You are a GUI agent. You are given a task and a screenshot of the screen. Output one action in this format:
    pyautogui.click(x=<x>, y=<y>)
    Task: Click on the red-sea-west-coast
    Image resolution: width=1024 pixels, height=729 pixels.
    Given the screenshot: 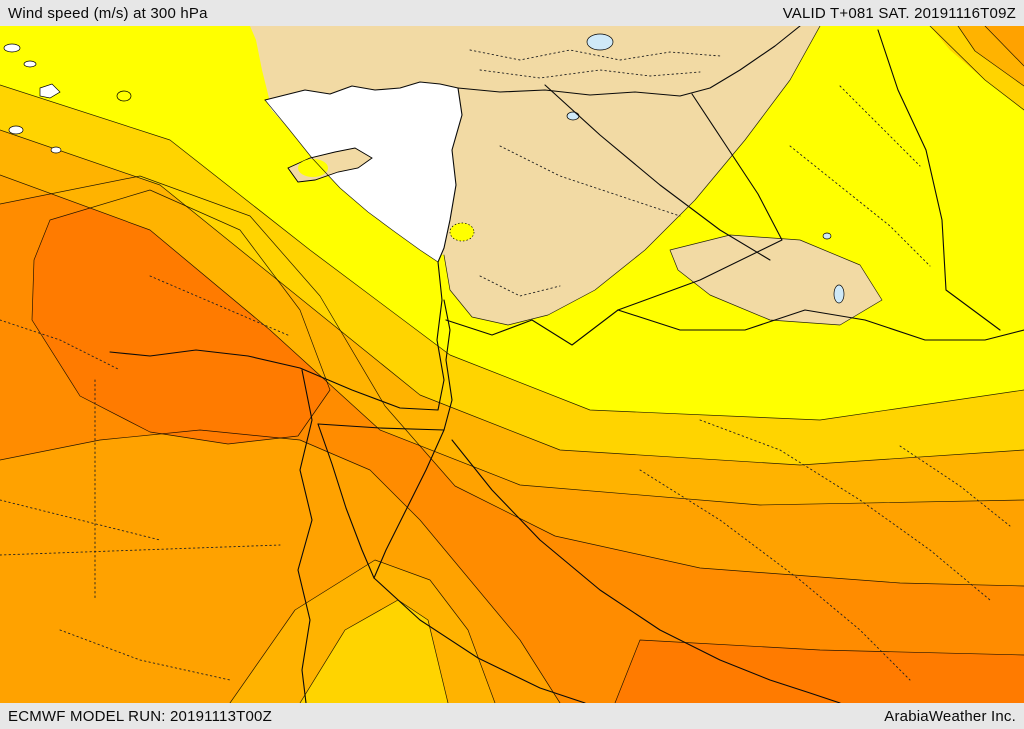 What is the action you would take?
    pyautogui.click(x=479, y=640)
    